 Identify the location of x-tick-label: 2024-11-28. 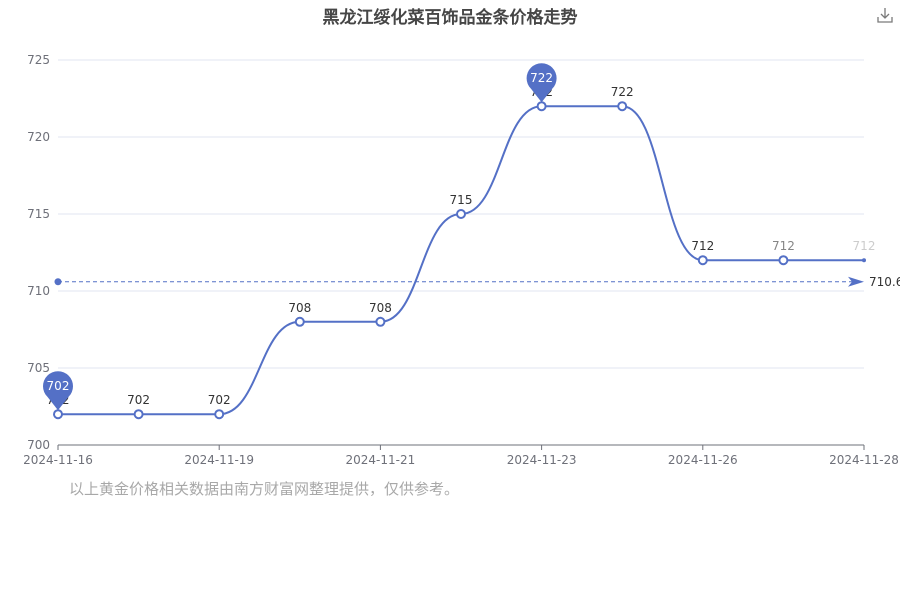
(864, 460).